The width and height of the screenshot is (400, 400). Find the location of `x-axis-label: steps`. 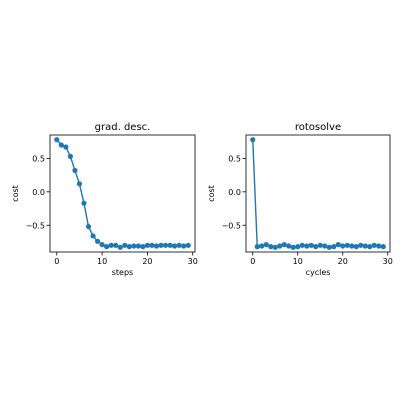

x-axis-label: steps is located at coordinates (122, 272).